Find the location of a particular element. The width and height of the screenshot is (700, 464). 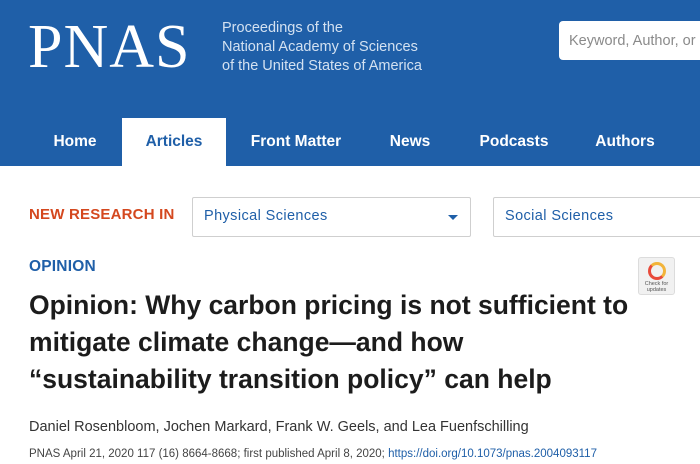

search-input is located at coordinates (629, 40).